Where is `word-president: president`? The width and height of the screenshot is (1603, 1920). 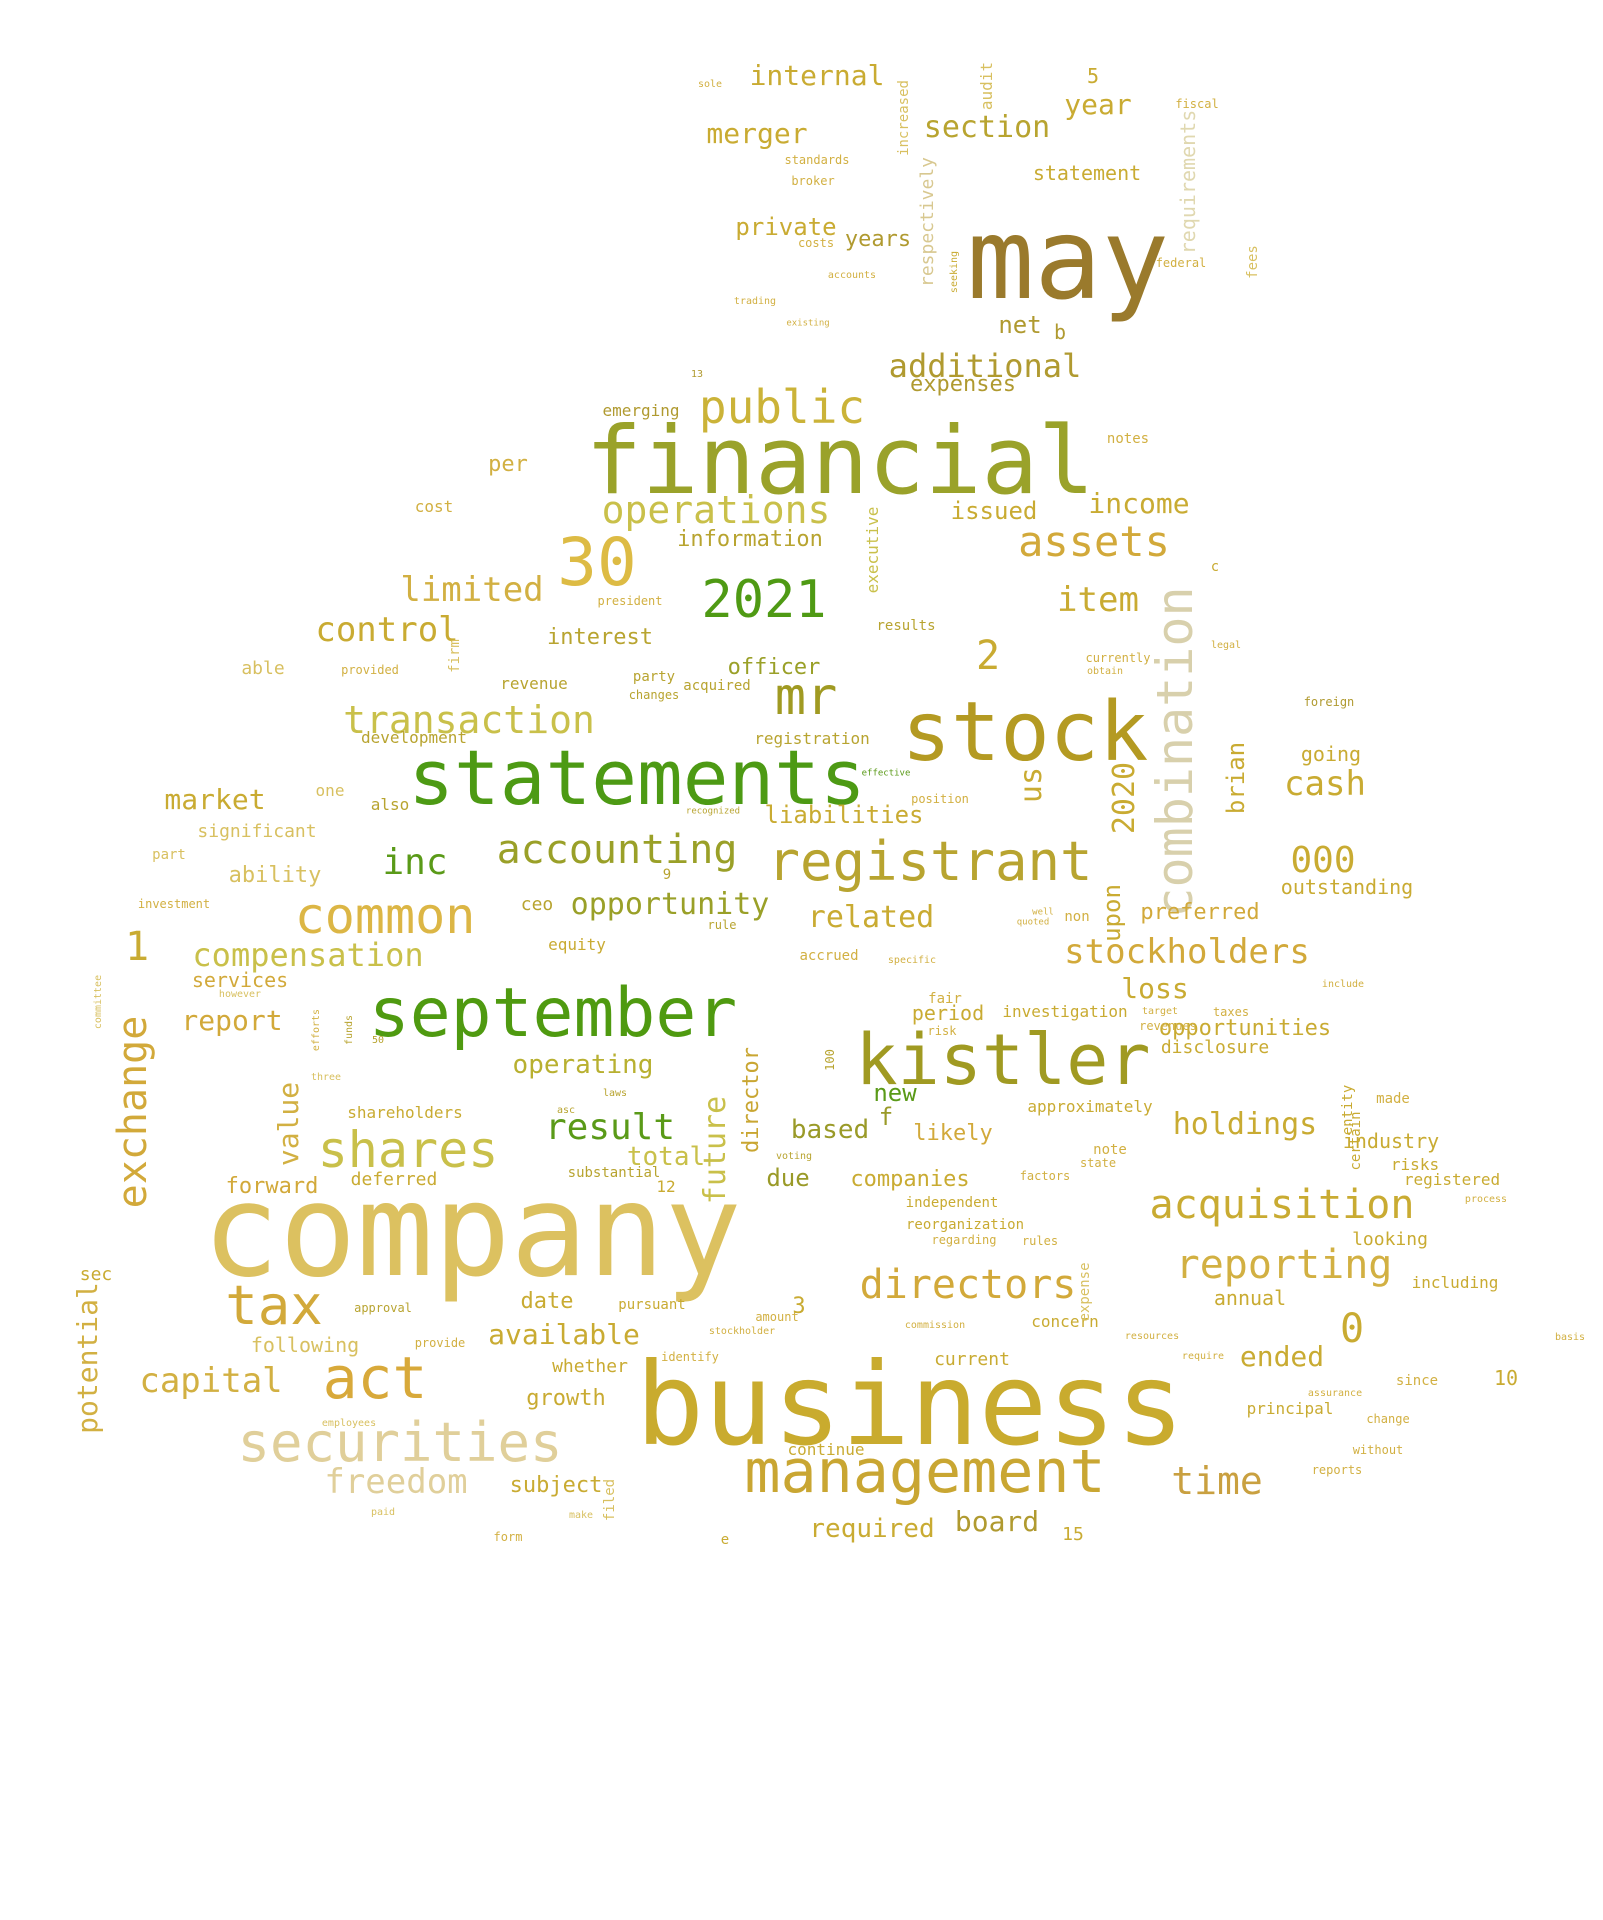
word-president: president is located at coordinates (630, 601).